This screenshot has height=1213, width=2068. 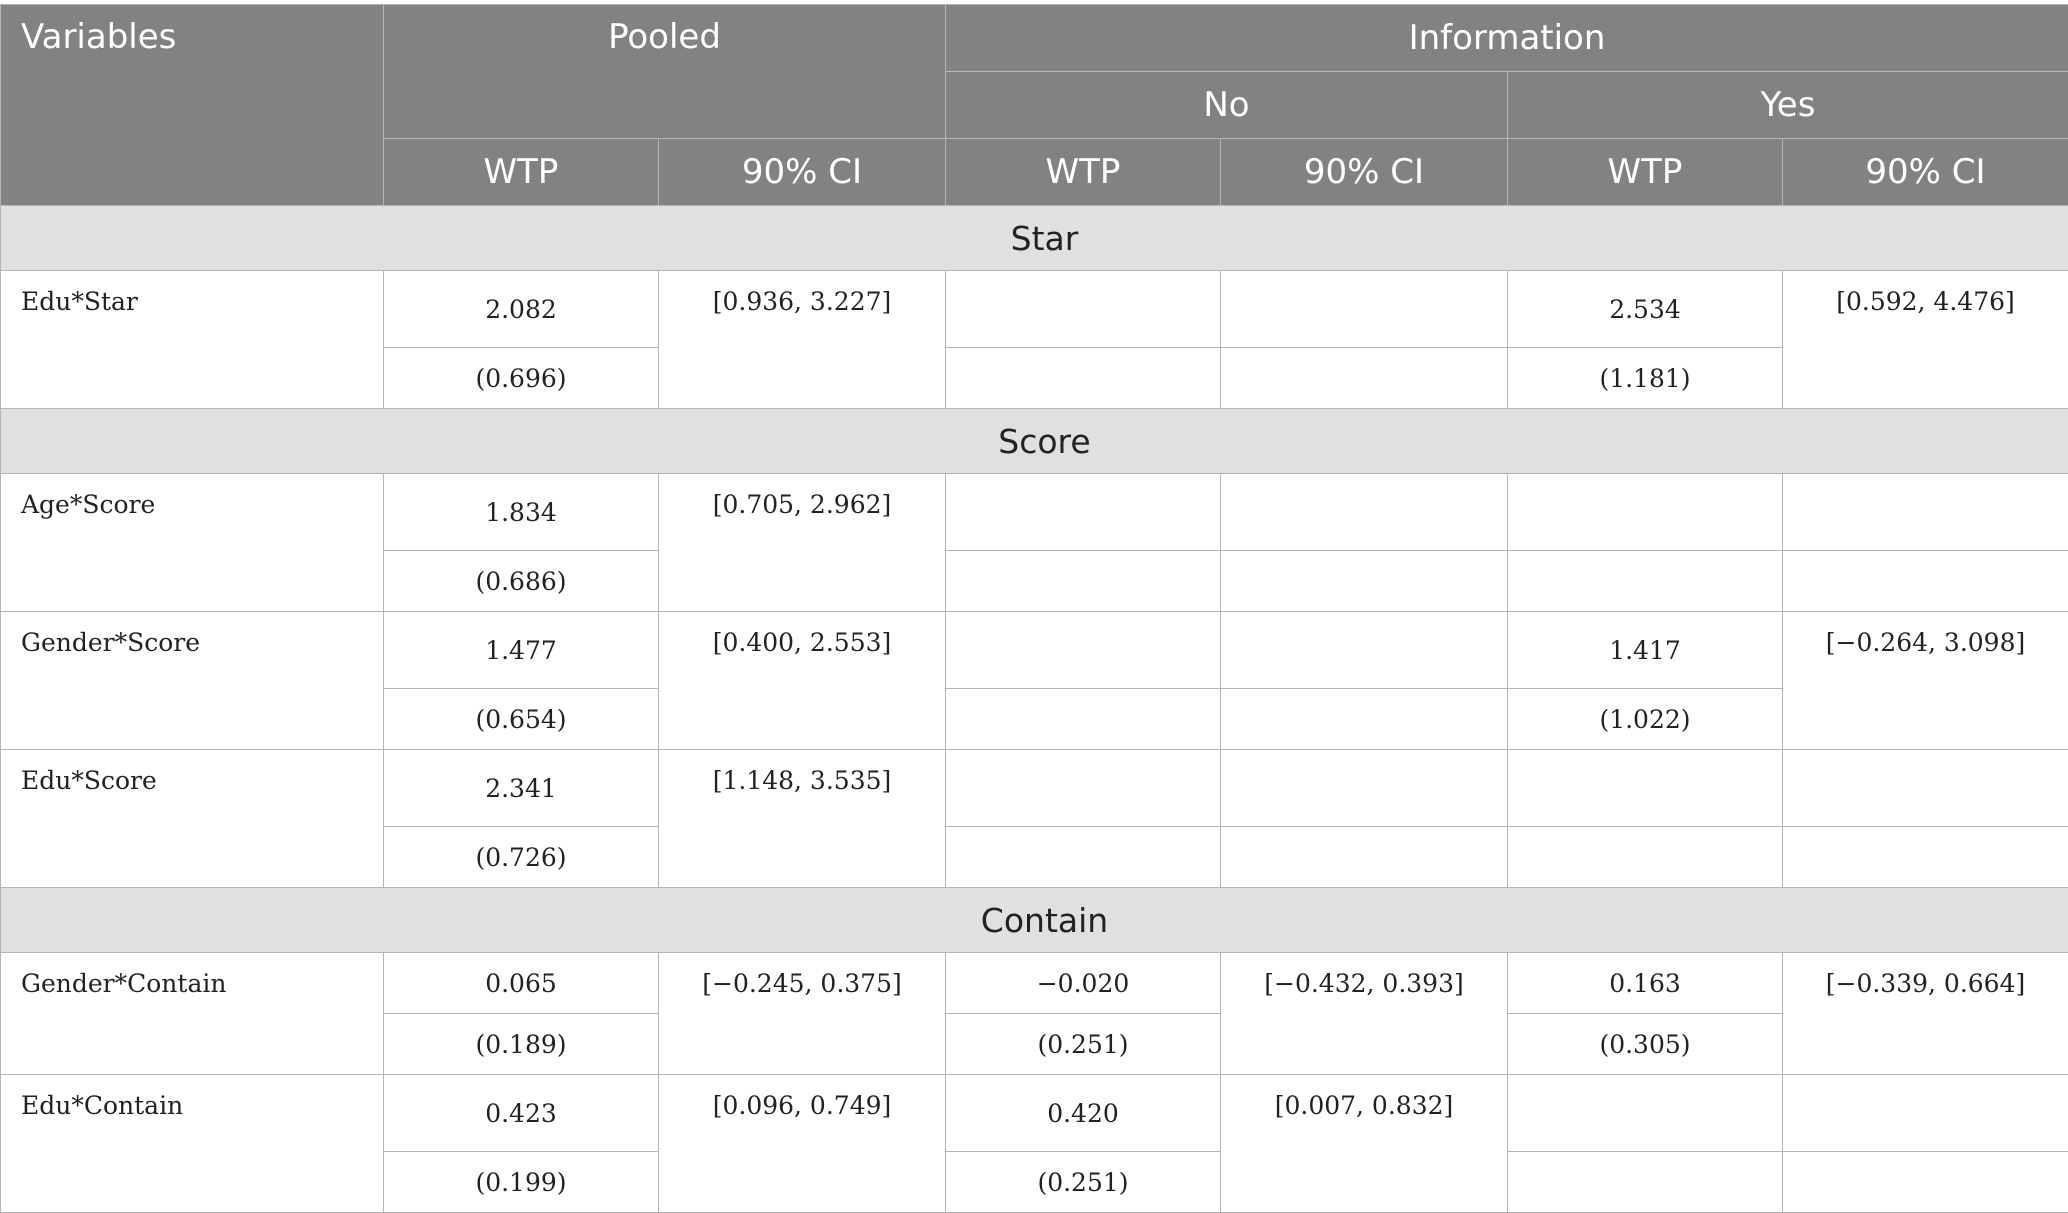 What do you see at coordinates (192, 819) in the screenshot?
I see `row-label: Edu*Score` at bounding box center [192, 819].